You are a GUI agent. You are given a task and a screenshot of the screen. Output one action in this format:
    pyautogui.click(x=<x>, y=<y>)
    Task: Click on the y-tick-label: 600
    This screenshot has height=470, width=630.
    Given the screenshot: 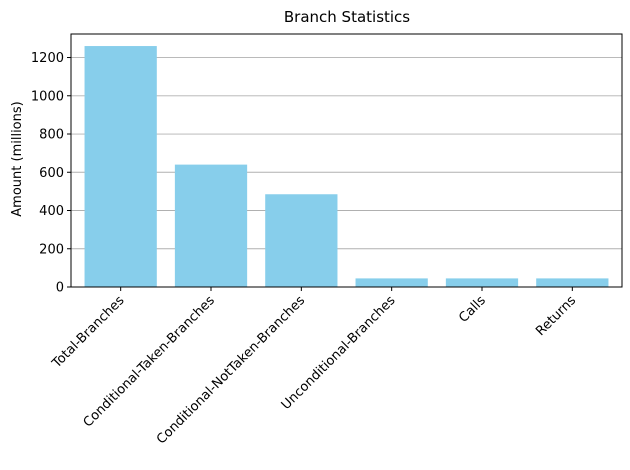 What is the action you would take?
    pyautogui.click(x=51, y=173)
    